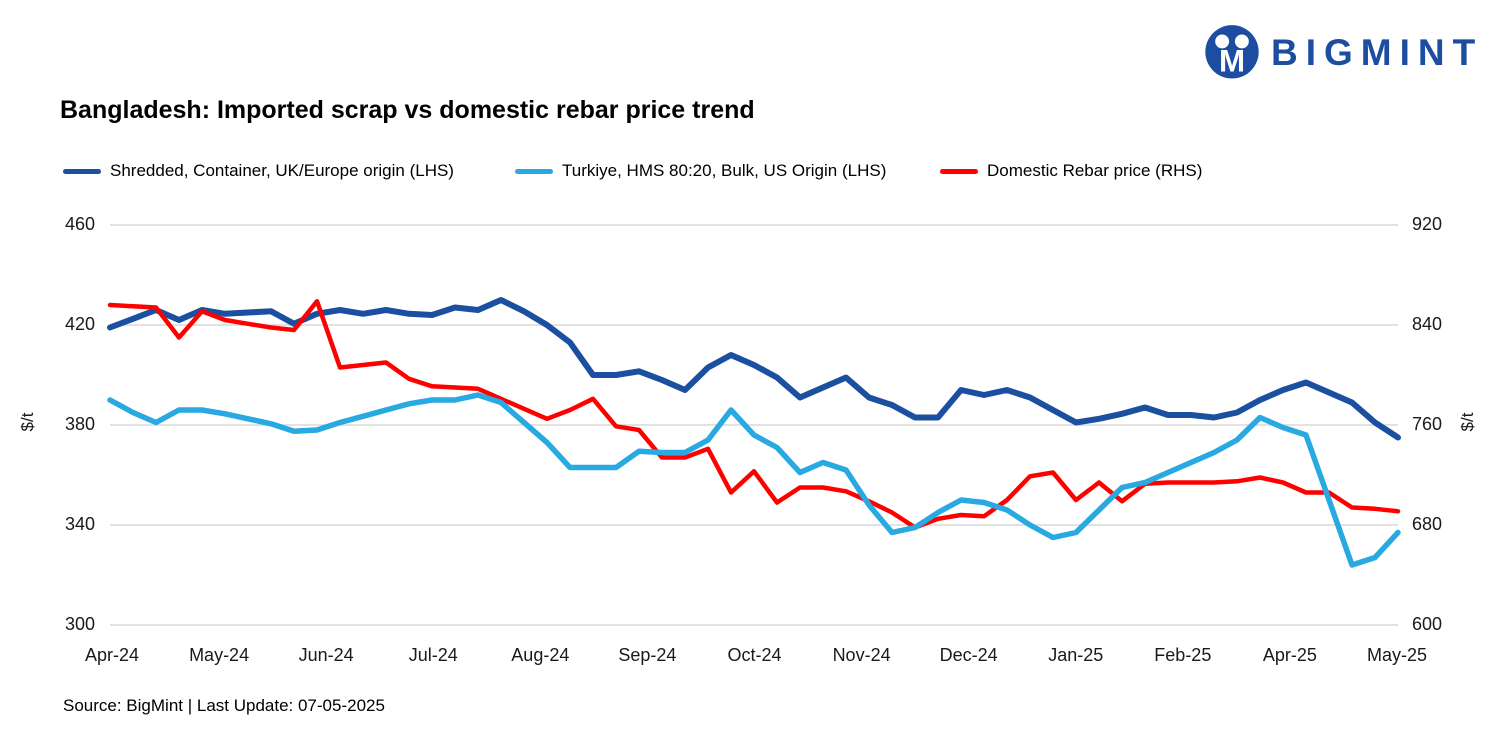 This screenshot has width=1500, height=750. What do you see at coordinates (754, 655) in the screenshot?
I see `x-axis-label: Oct-24` at bounding box center [754, 655].